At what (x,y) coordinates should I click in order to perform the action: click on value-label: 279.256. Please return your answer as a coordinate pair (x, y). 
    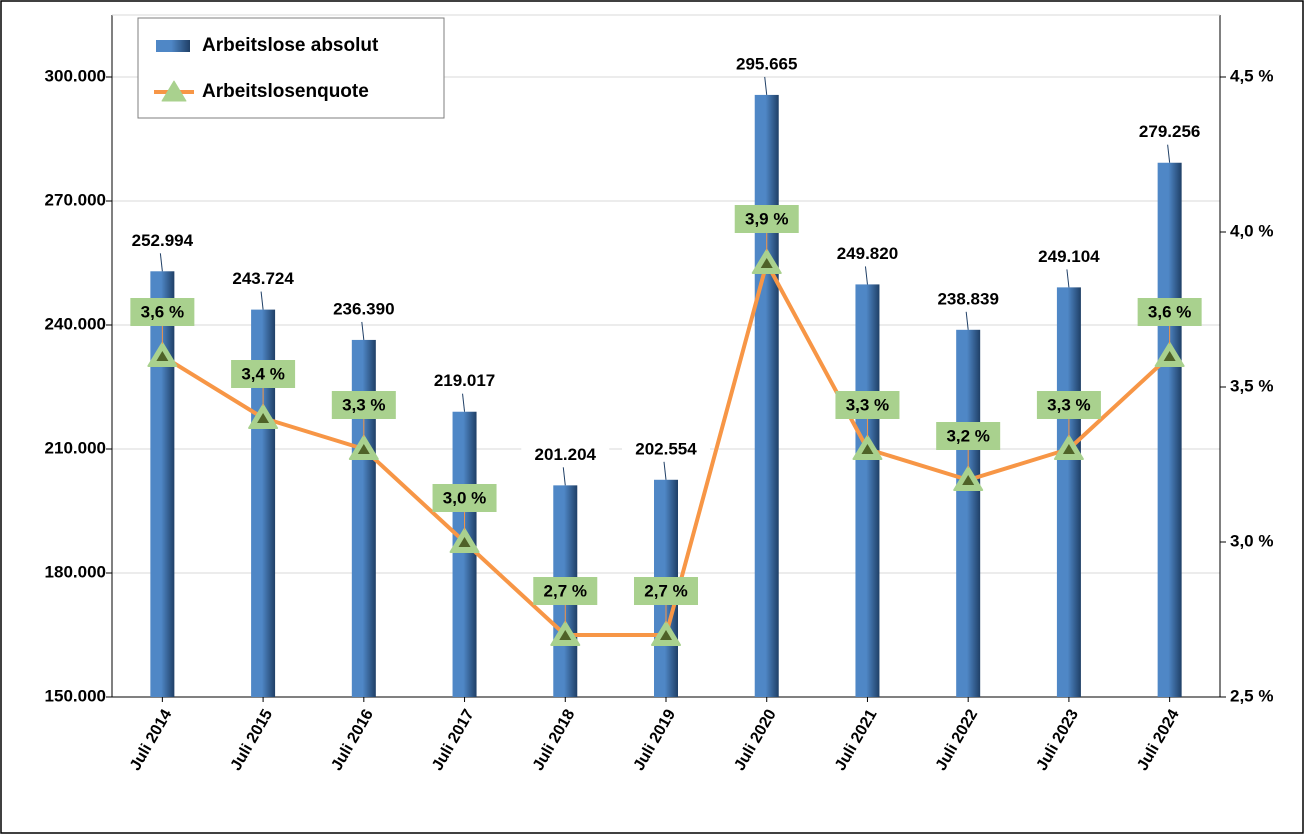
    Looking at the image, I should click on (1169, 131).